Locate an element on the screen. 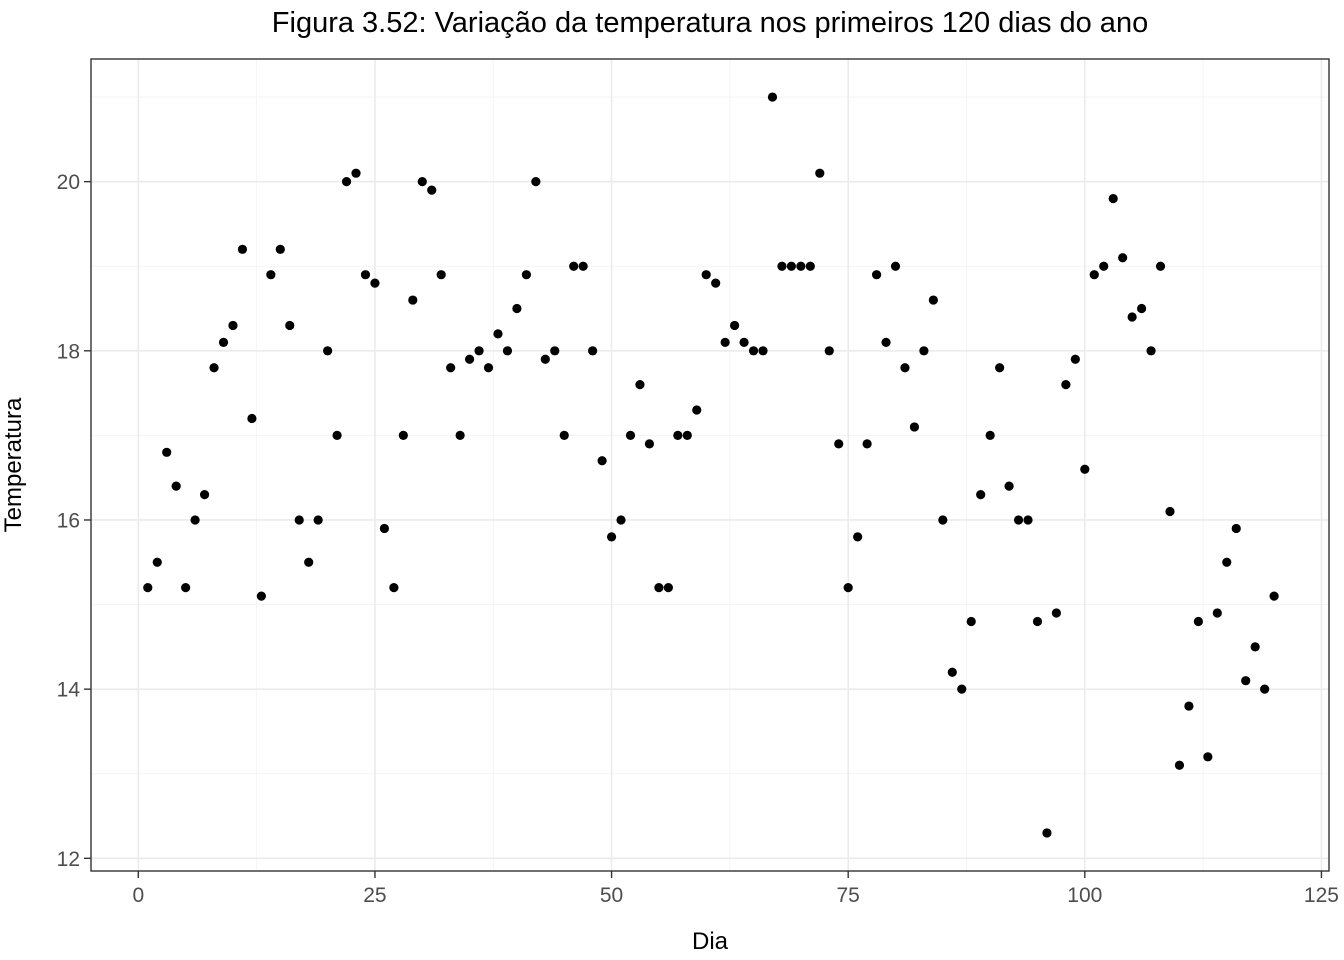 The image size is (1344, 960). y-tick-label: 12 is located at coordinates (68, 859).